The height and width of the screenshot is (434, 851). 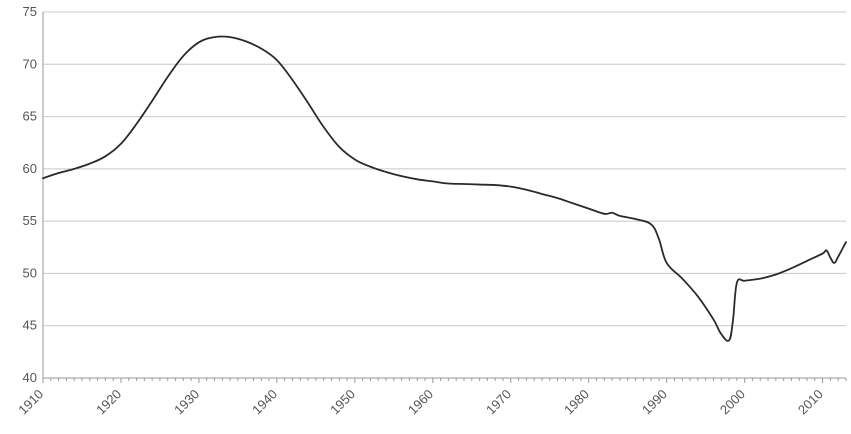 What do you see at coordinates (30, 272) in the screenshot?
I see `y-tick-label: 50` at bounding box center [30, 272].